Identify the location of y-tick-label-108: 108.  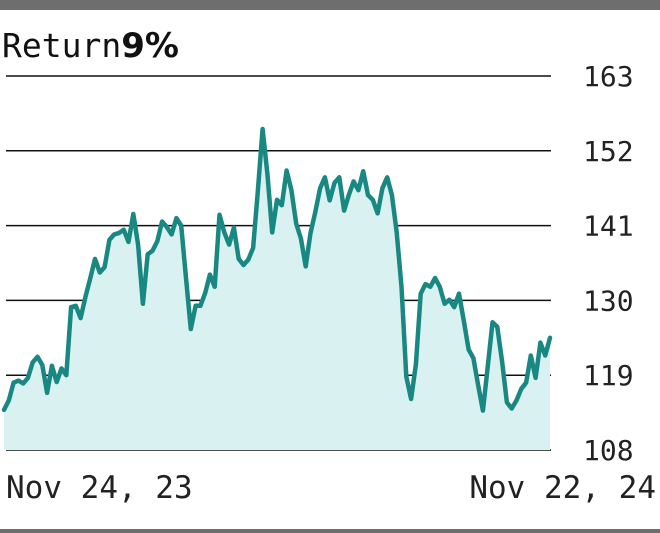
(608, 450).